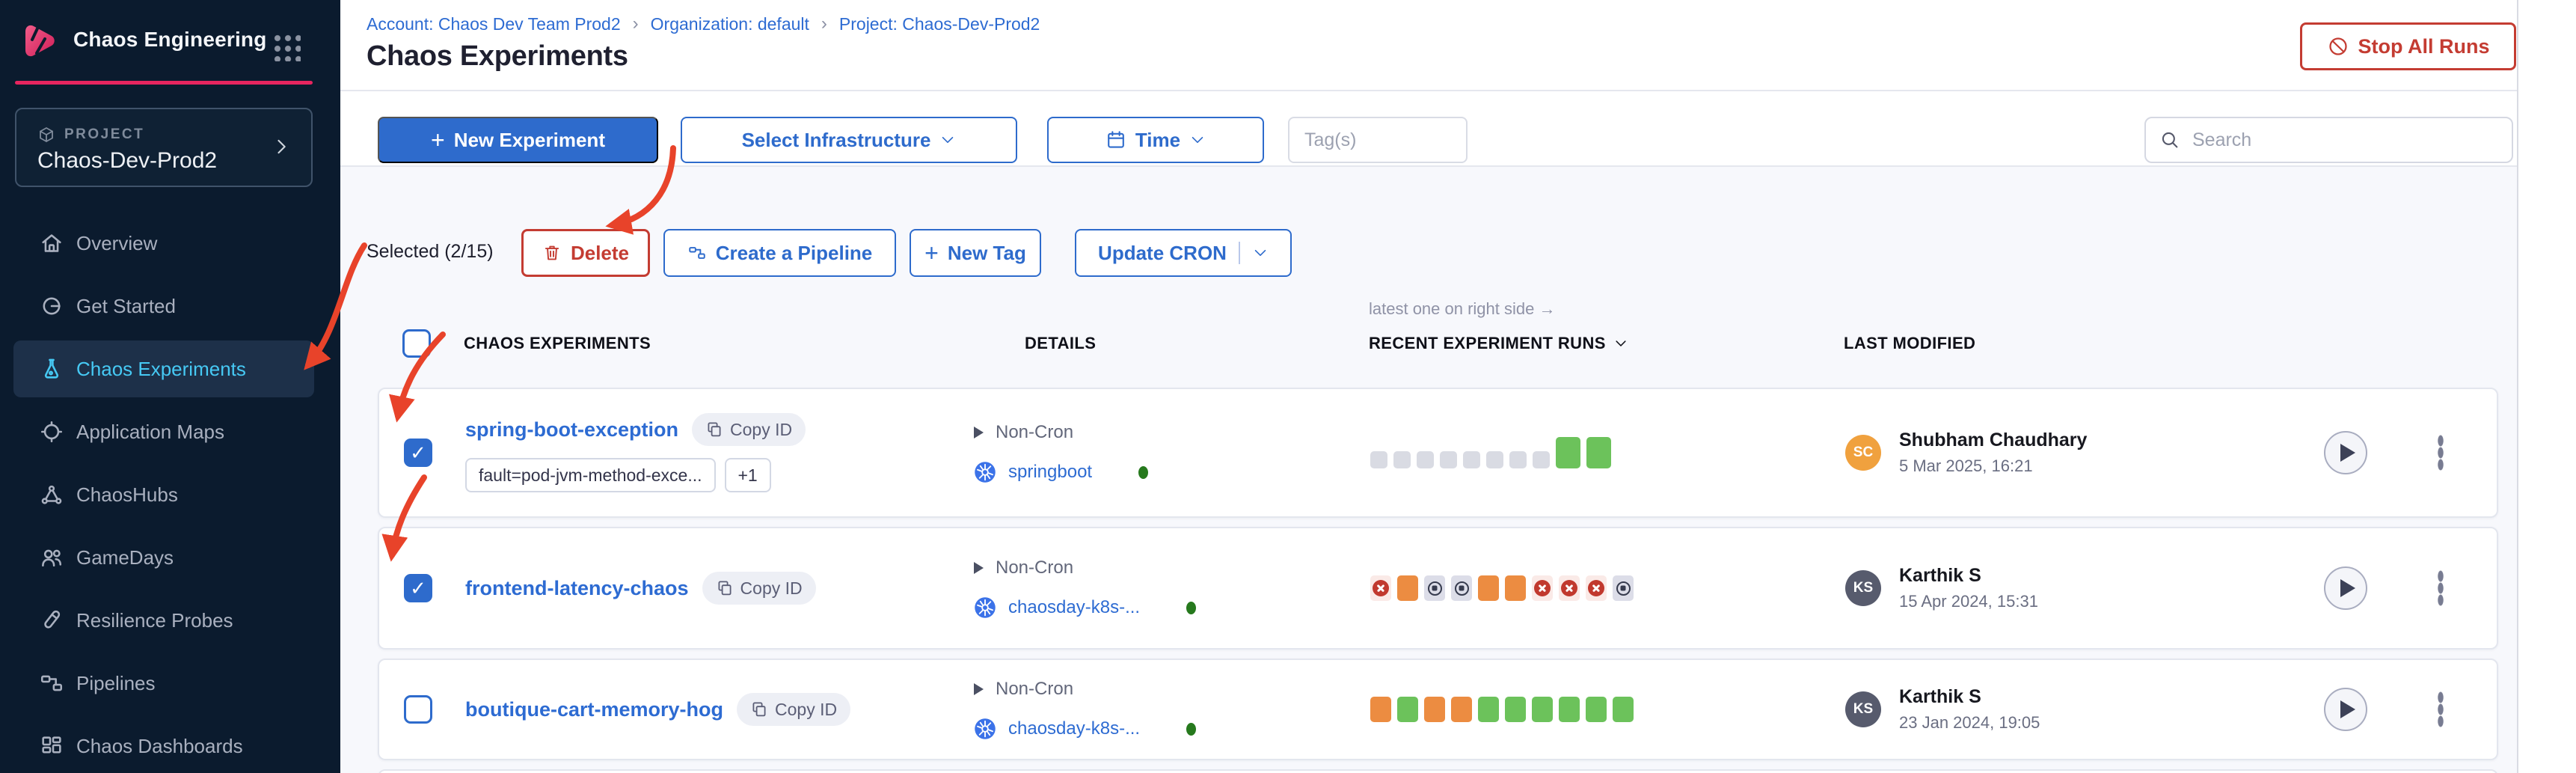 The image size is (2576, 773). Describe the element at coordinates (150, 432) in the screenshot. I see `sidebar-item-label: Application Maps` at that location.